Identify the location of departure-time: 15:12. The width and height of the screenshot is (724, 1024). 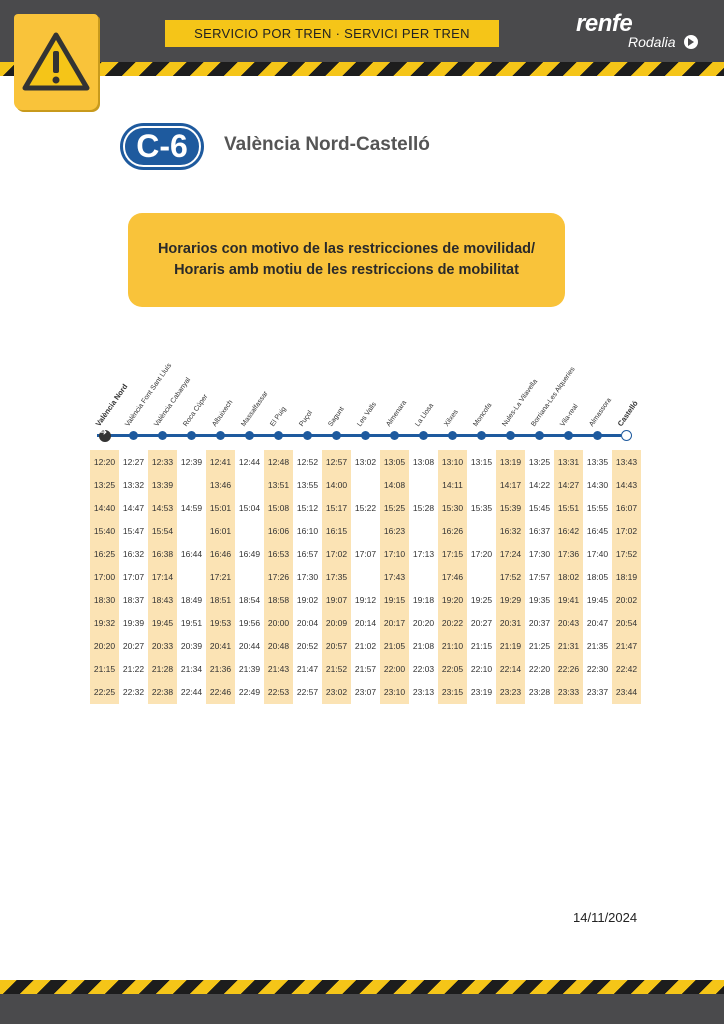
(307, 508).